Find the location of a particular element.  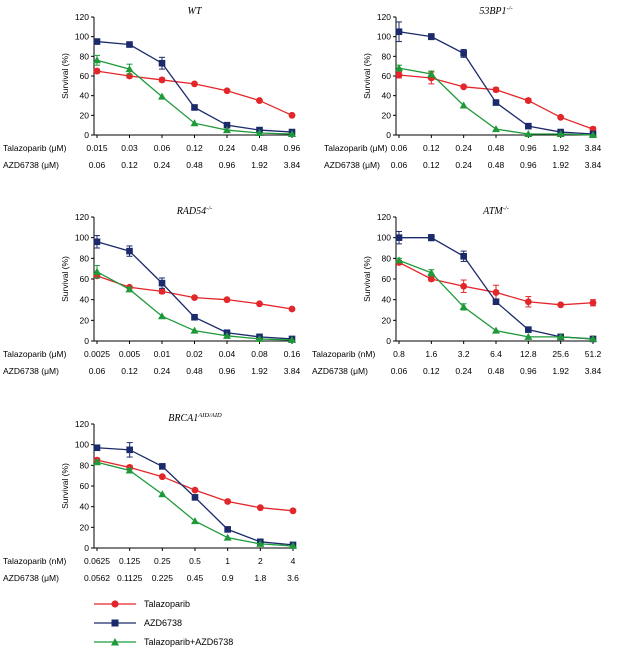

x-row2-tick-label: 3.84 is located at coordinates (593, 371).